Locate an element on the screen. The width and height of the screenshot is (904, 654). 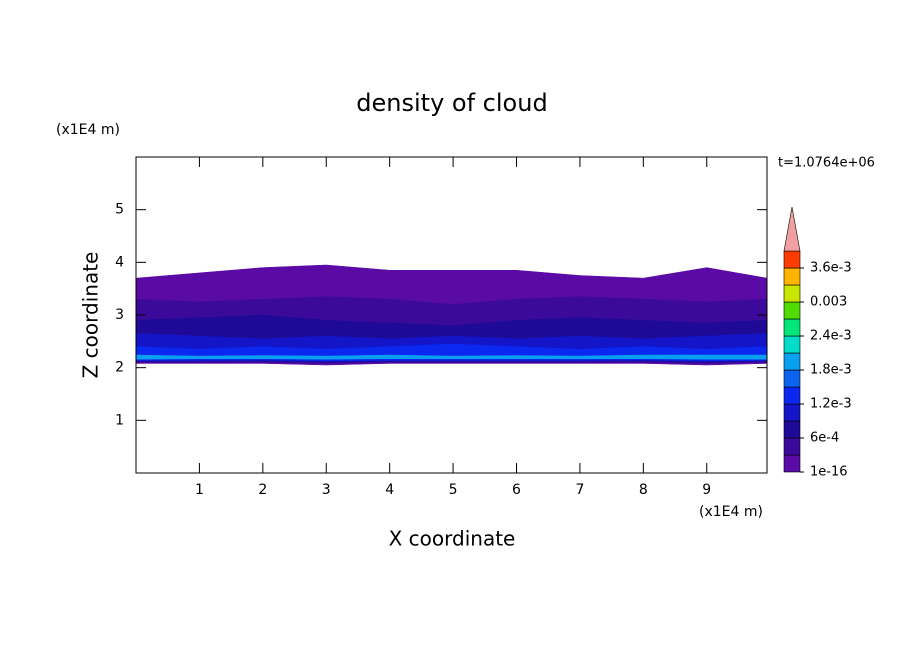
y-unit: (x1E4 m) is located at coordinates (88, 130).